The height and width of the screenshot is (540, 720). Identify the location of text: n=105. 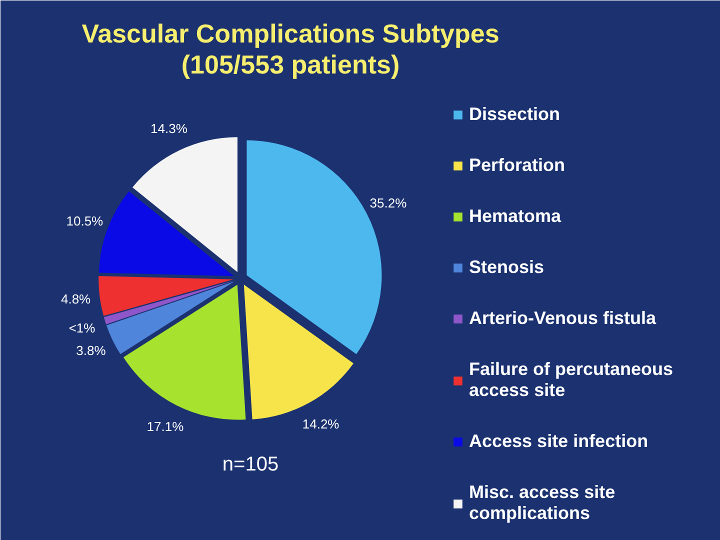
(250, 465).